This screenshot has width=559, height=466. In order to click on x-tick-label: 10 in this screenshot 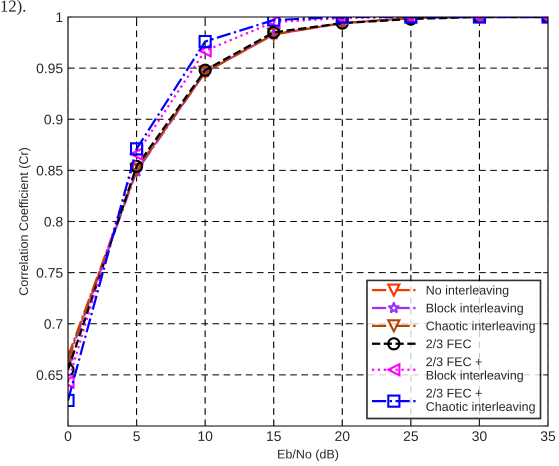, I will do `click(205, 436)`.